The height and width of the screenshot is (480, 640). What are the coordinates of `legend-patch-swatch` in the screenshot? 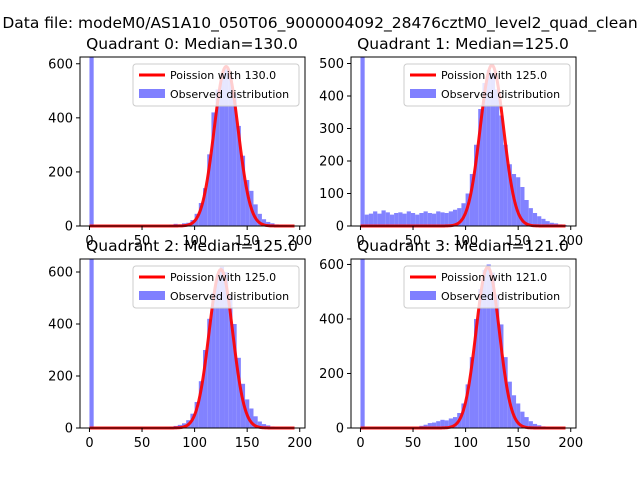 It's located at (152, 93).